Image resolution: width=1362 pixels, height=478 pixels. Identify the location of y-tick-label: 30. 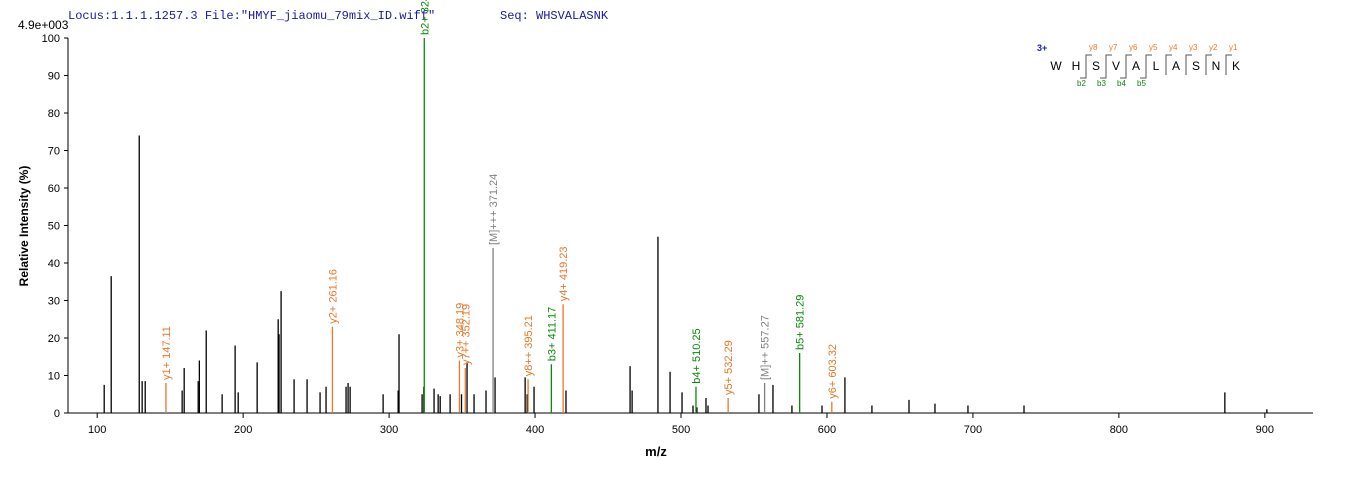
(54, 302).